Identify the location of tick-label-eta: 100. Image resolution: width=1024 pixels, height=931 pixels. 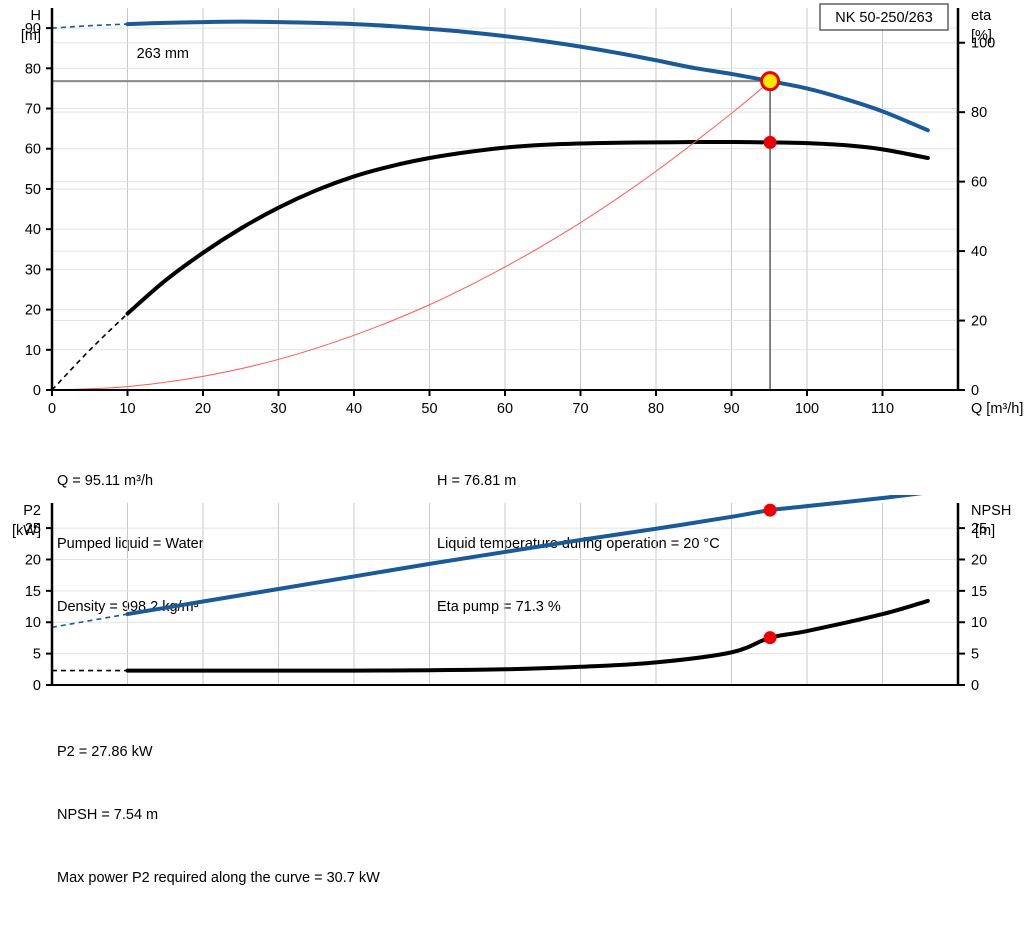
(983, 44).